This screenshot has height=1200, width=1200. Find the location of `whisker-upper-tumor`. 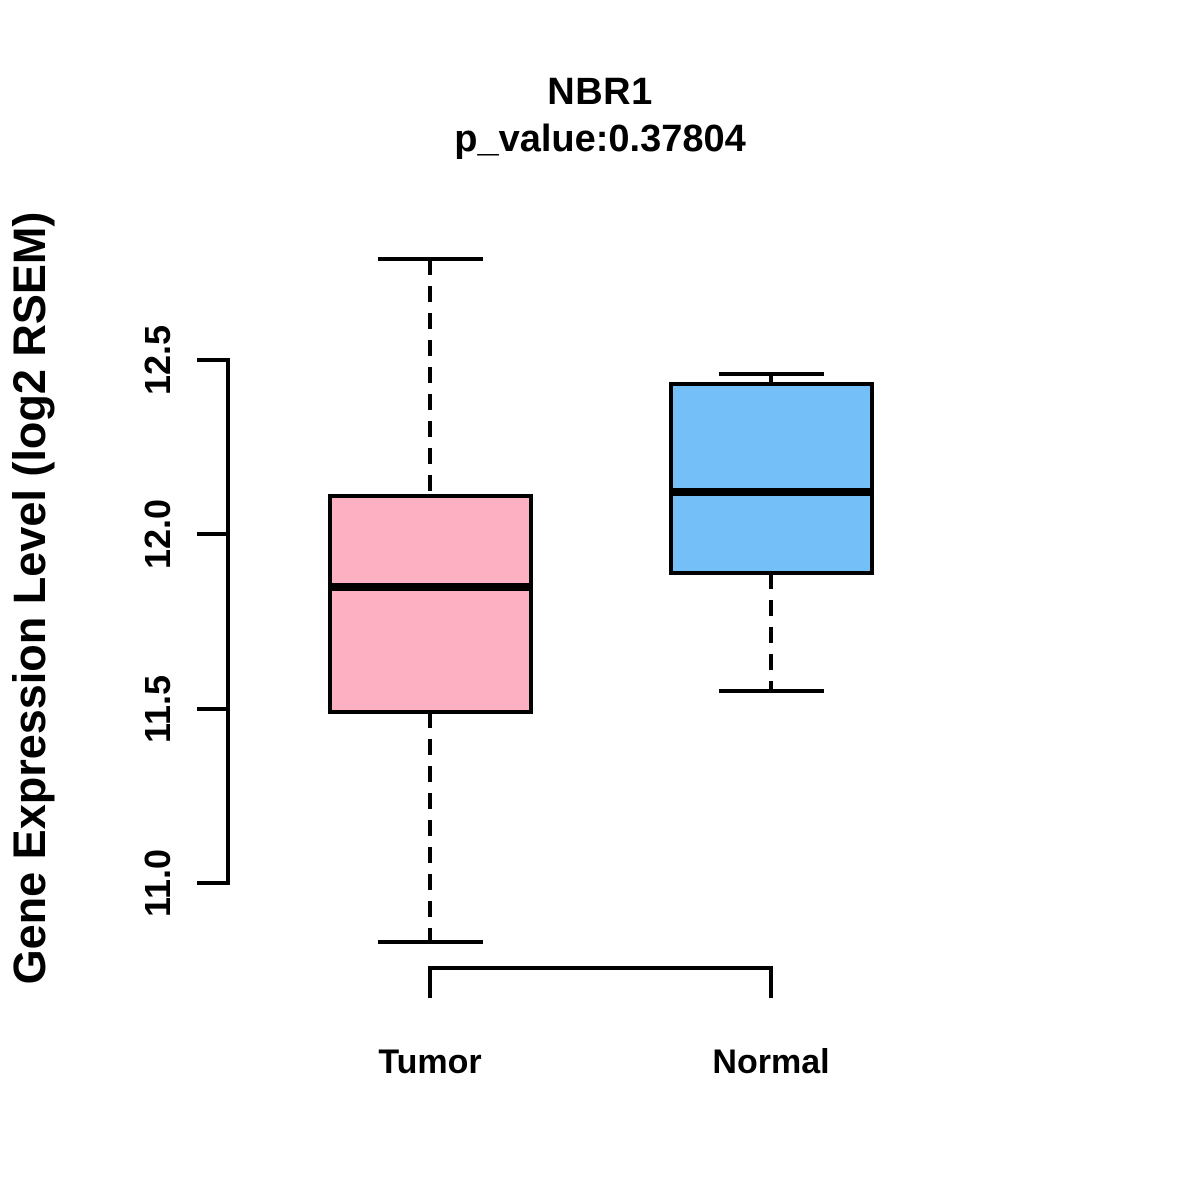

whisker-upper-tumor is located at coordinates (430, 377).